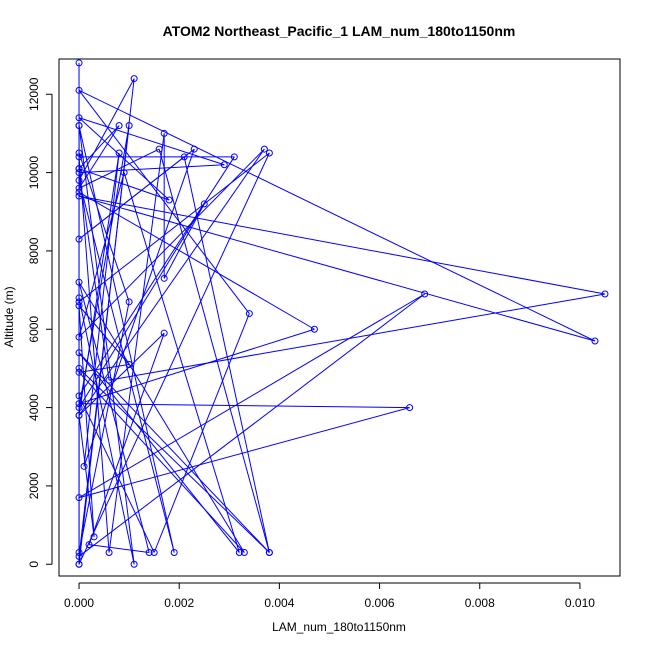 Image resolution: width=650 pixels, height=650 pixels. I want to click on x-tick-label: 0.006, so click(380, 603).